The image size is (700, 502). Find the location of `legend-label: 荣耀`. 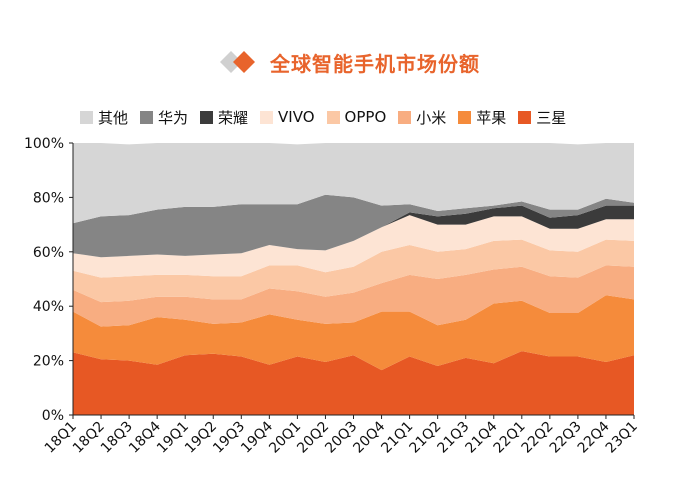

legend-label: 荣耀 is located at coordinates (233, 117).